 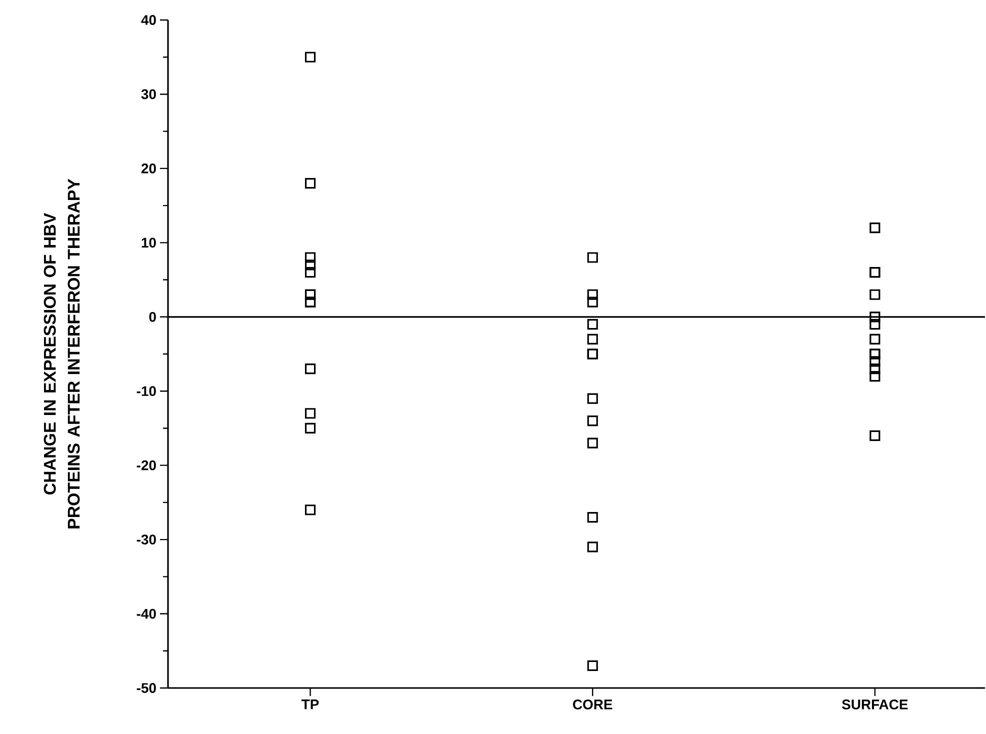 I want to click on y-tick-label: -40, so click(x=146, y=613).